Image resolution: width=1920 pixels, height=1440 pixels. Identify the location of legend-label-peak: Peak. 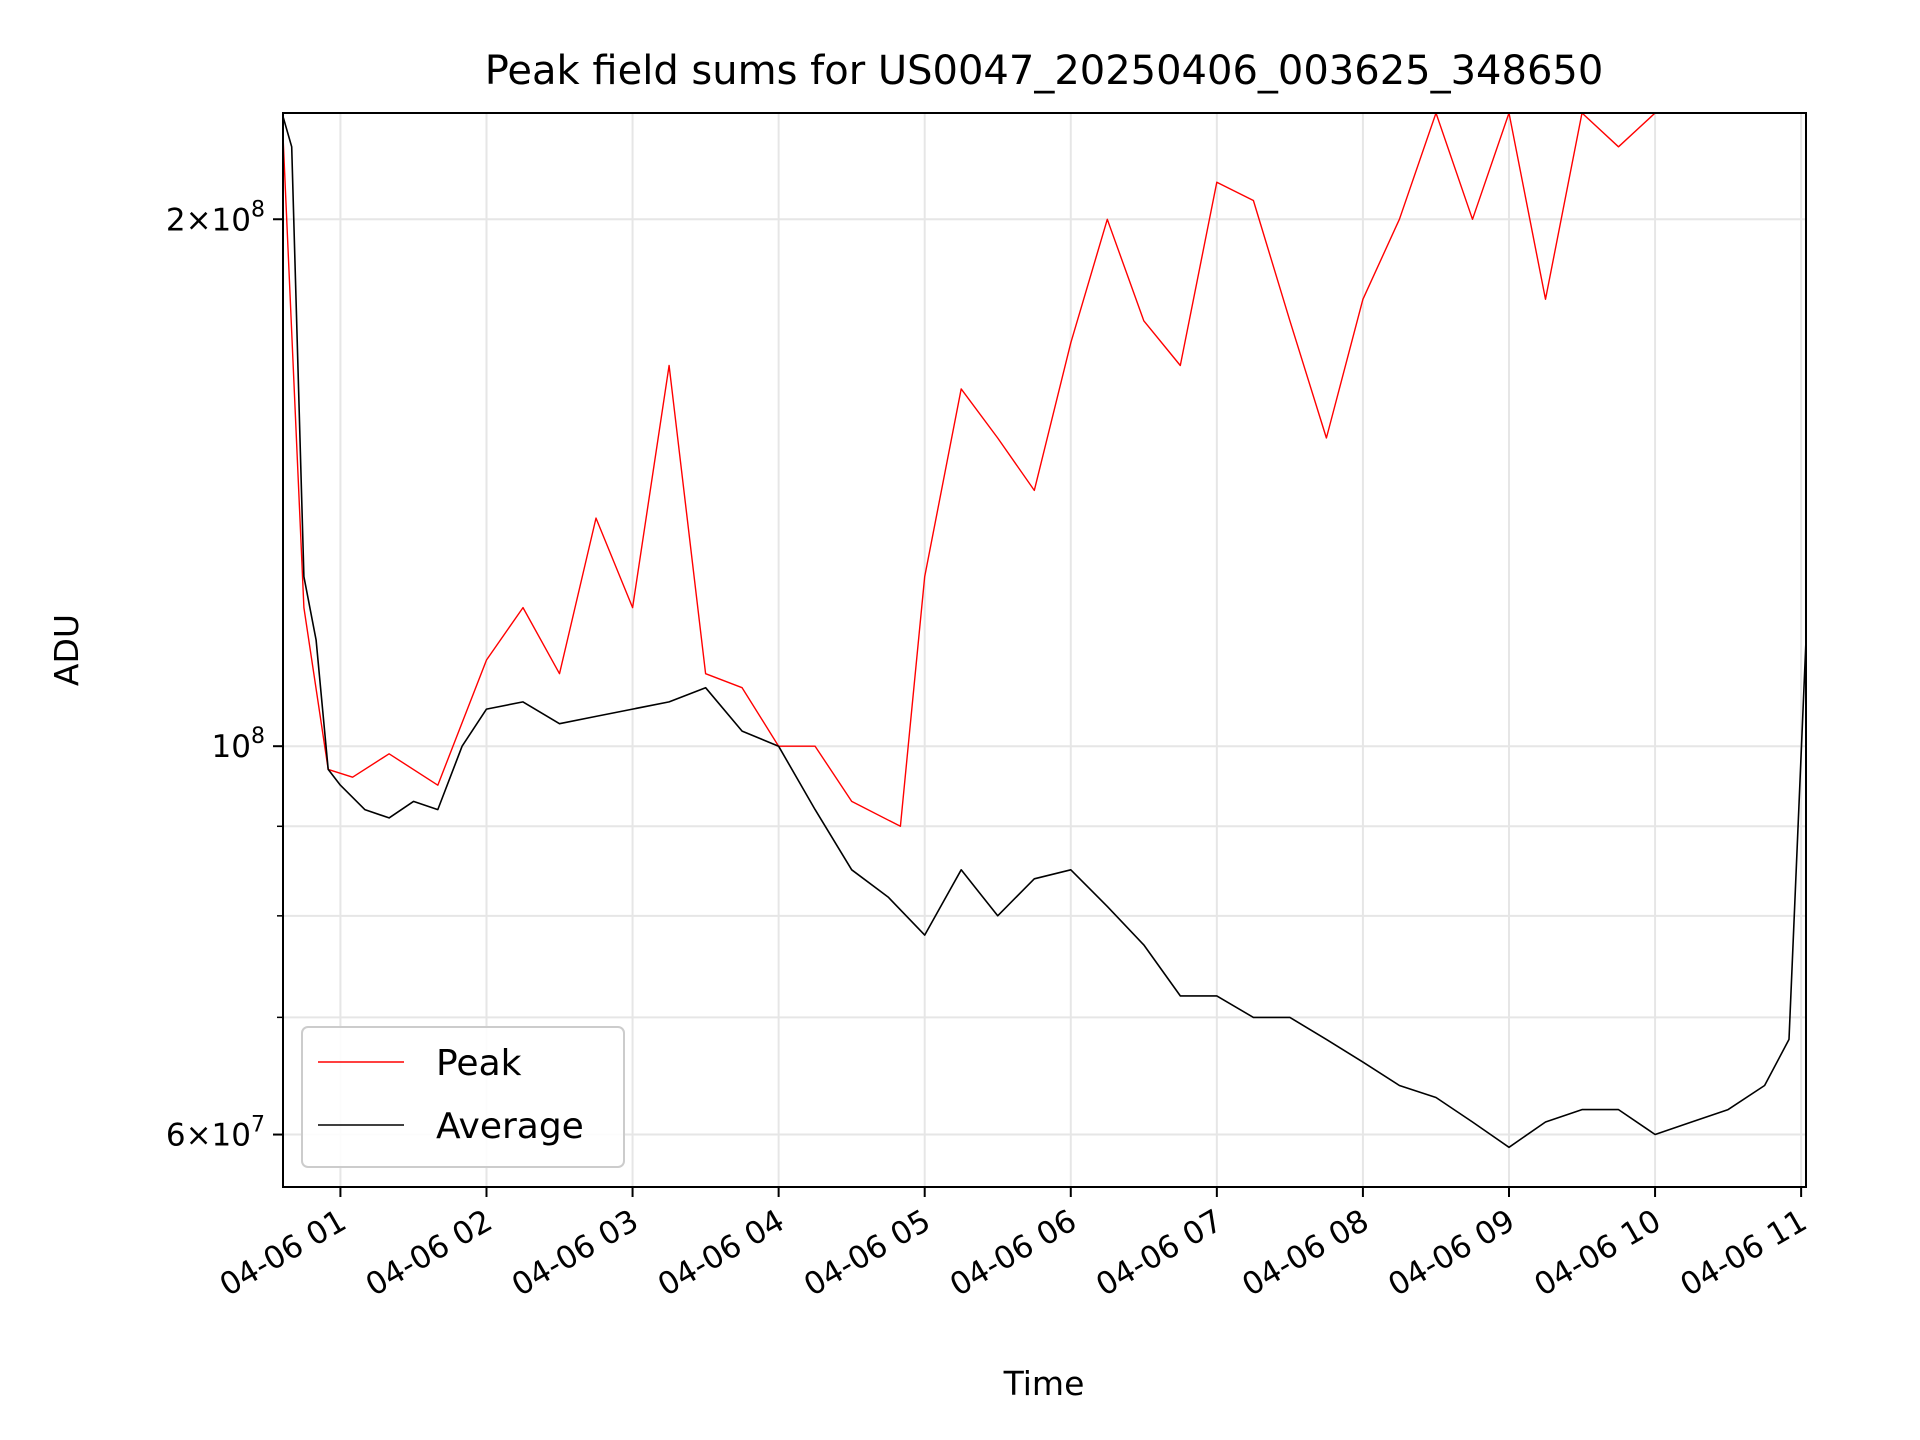
(479, 1063).